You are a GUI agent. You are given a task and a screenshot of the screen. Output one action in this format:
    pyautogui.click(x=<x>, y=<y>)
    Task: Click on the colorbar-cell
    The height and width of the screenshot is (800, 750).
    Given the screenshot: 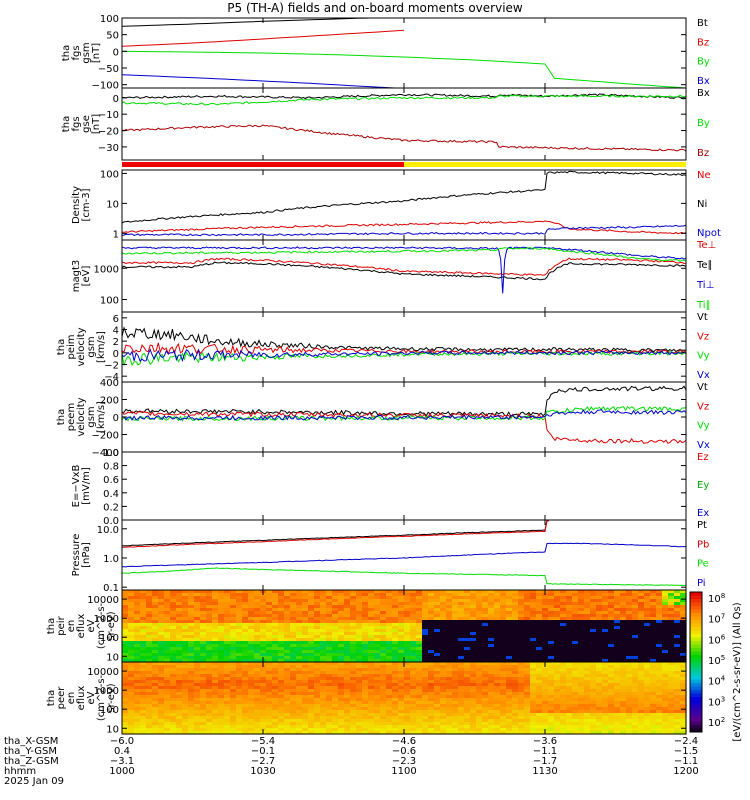 What is the action you would take?
    pyautogui.click(x=696, y=597)
    